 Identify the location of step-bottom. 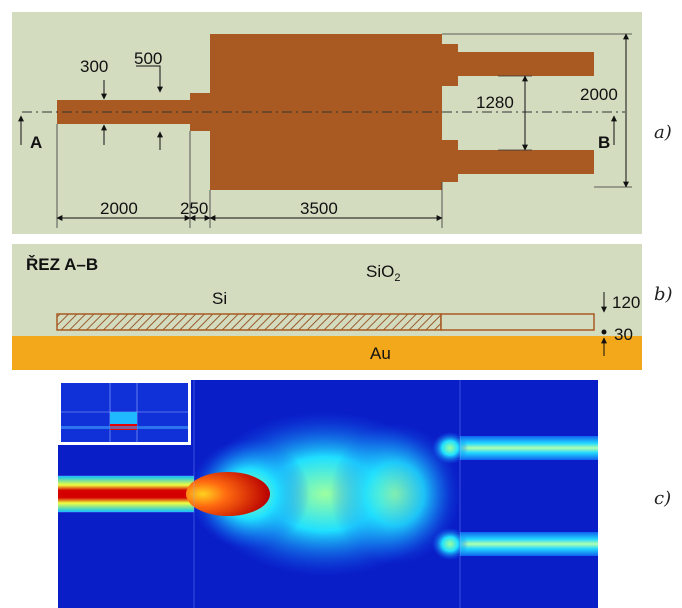
(450, 161).